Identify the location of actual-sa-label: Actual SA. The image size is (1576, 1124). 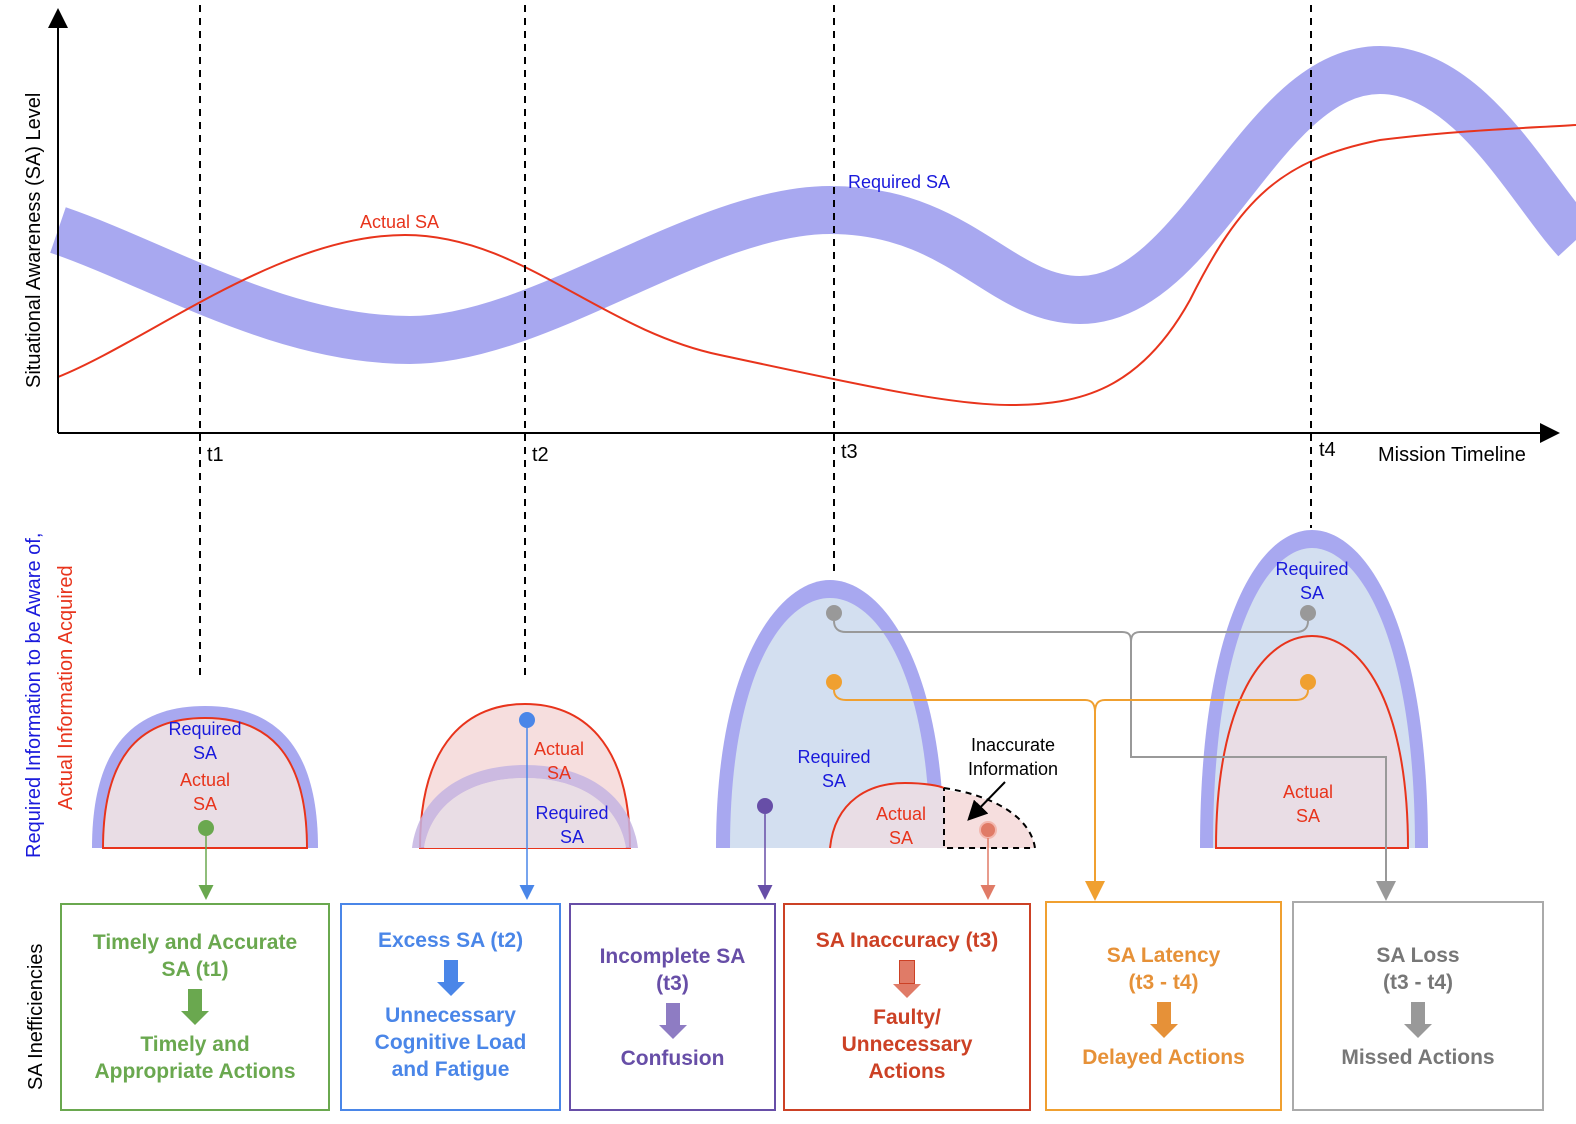
(399, 222).